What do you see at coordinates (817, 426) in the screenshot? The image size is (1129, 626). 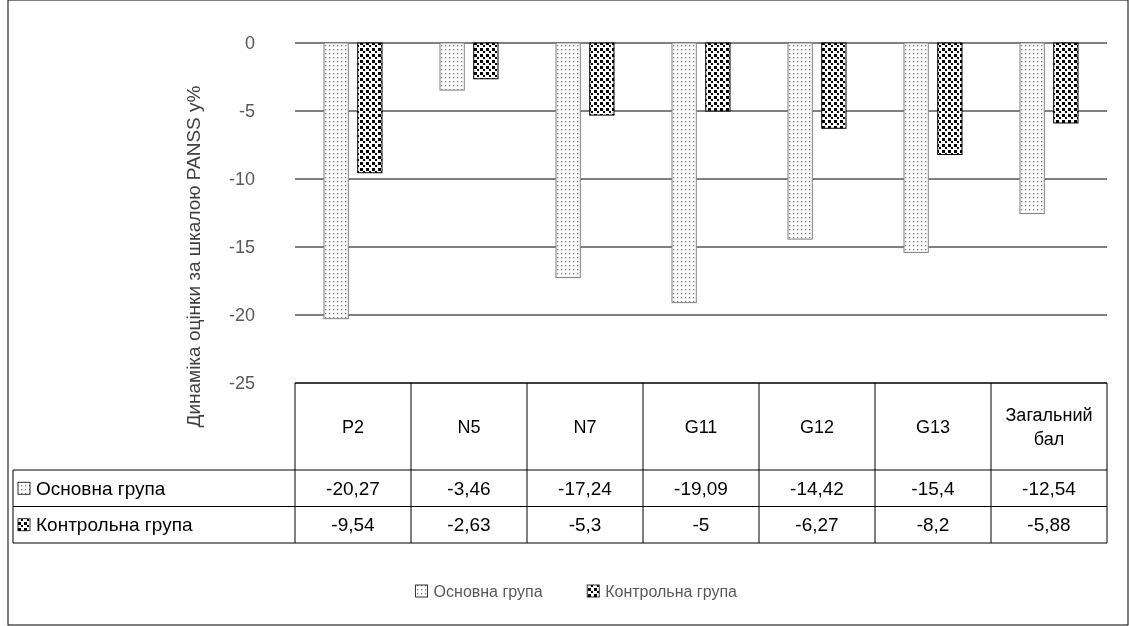 I see `x-tick-label: G12` at bounding box center [817, 426].